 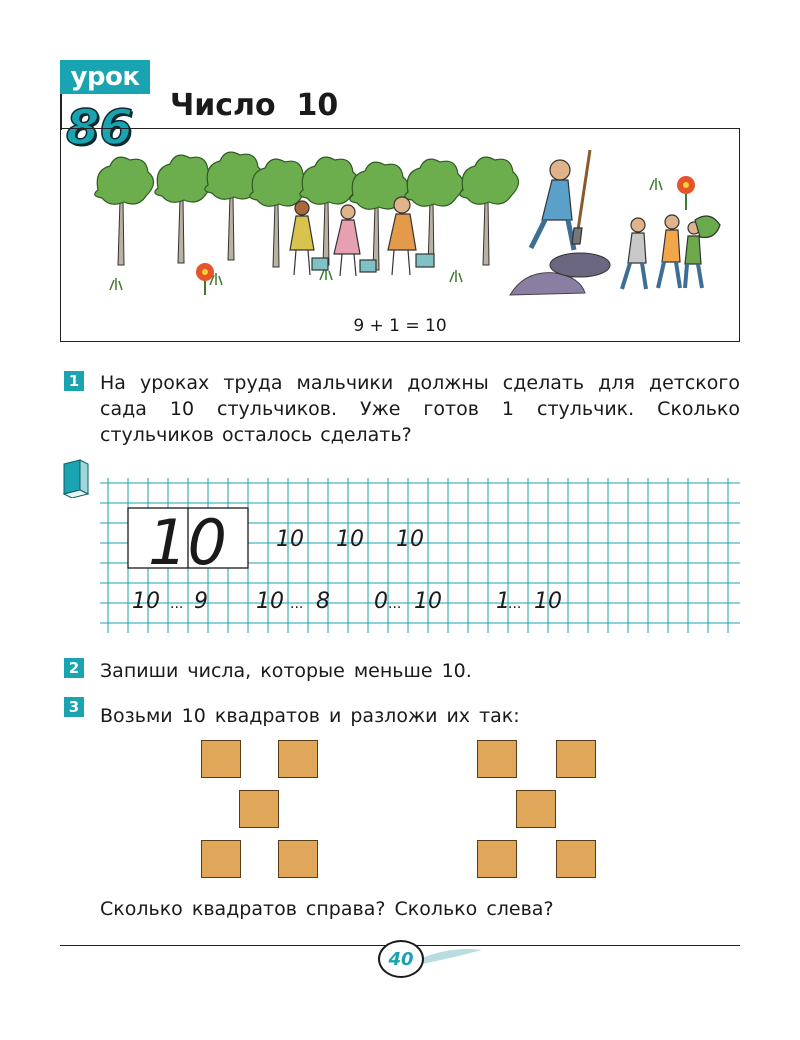 I want to click on page-number: 40, so click(x=401, y=959).